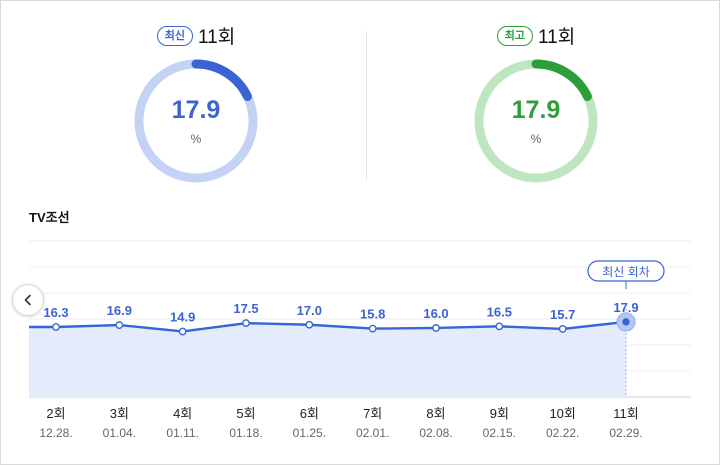 This screenshot has width=720, height=465. What do you see at coordinates (217, 37) in the screenshot?
I see `latest-episode: 11회` at bounding box center [217, 37].